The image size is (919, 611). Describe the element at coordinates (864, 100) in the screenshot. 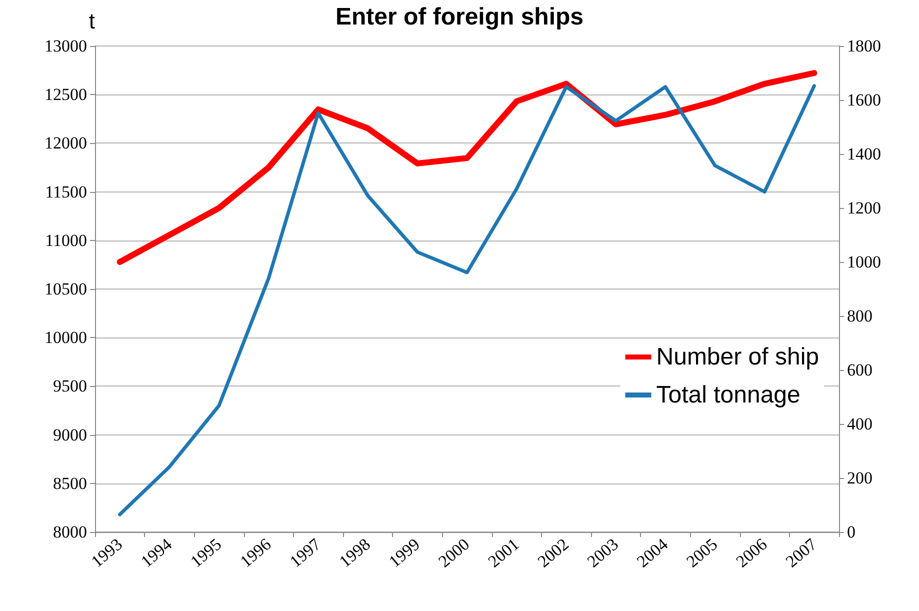

I see `y2-tick-label: 1600` at that location.